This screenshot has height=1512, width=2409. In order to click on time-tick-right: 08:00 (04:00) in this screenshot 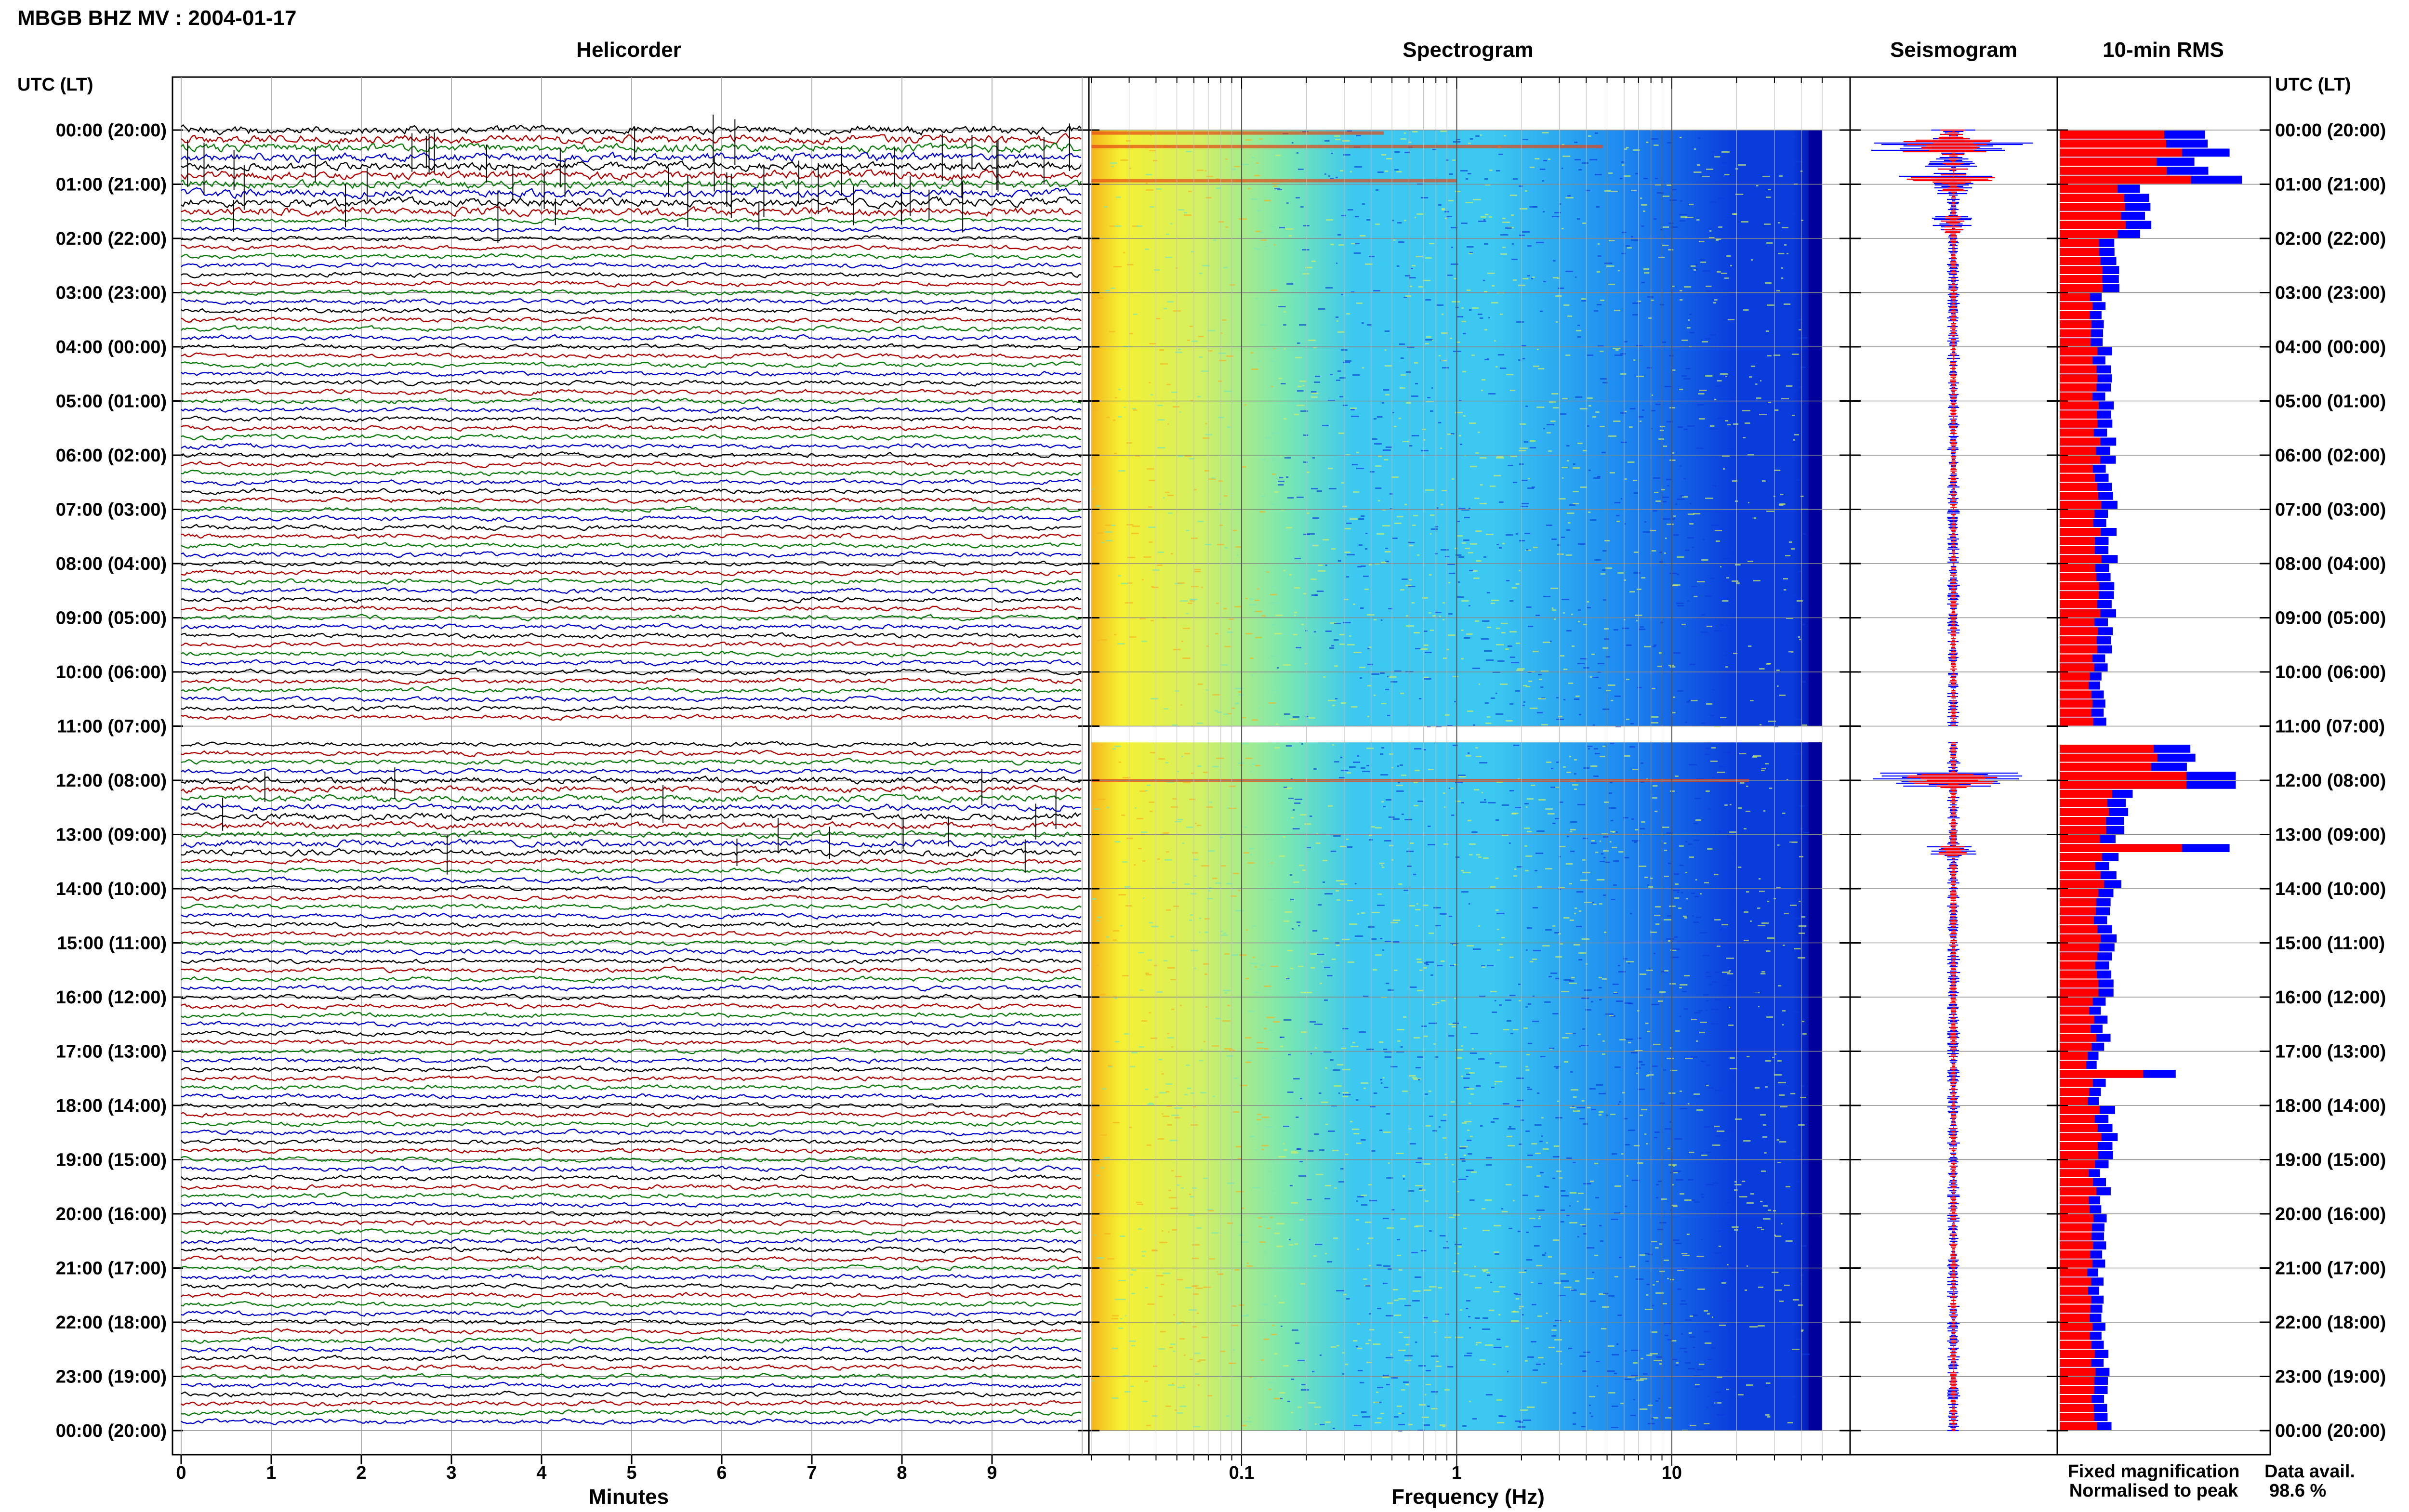, I will do `click(2330, 564)`.